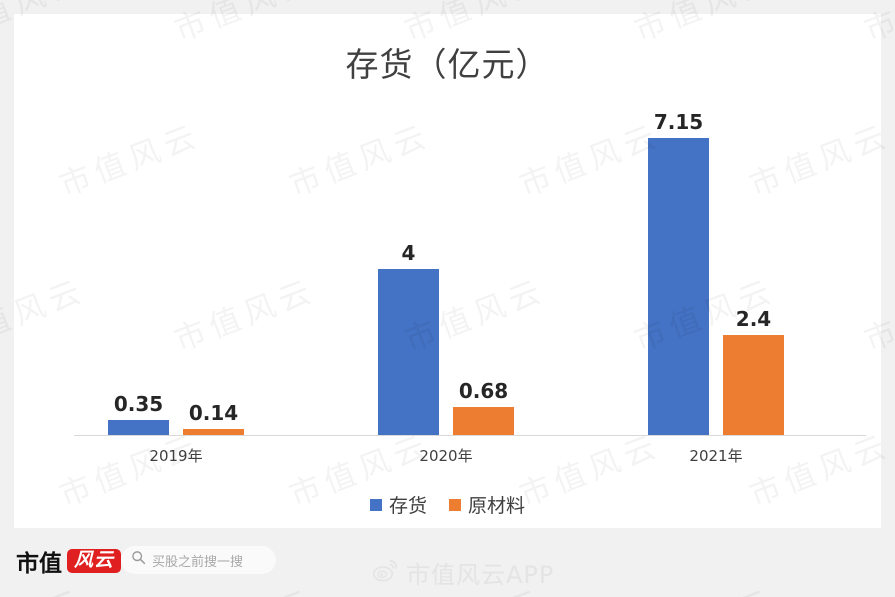  Describe the element at coordinates (497, 506) in the screenshot. I see `legend-label: 原材料` at that location.